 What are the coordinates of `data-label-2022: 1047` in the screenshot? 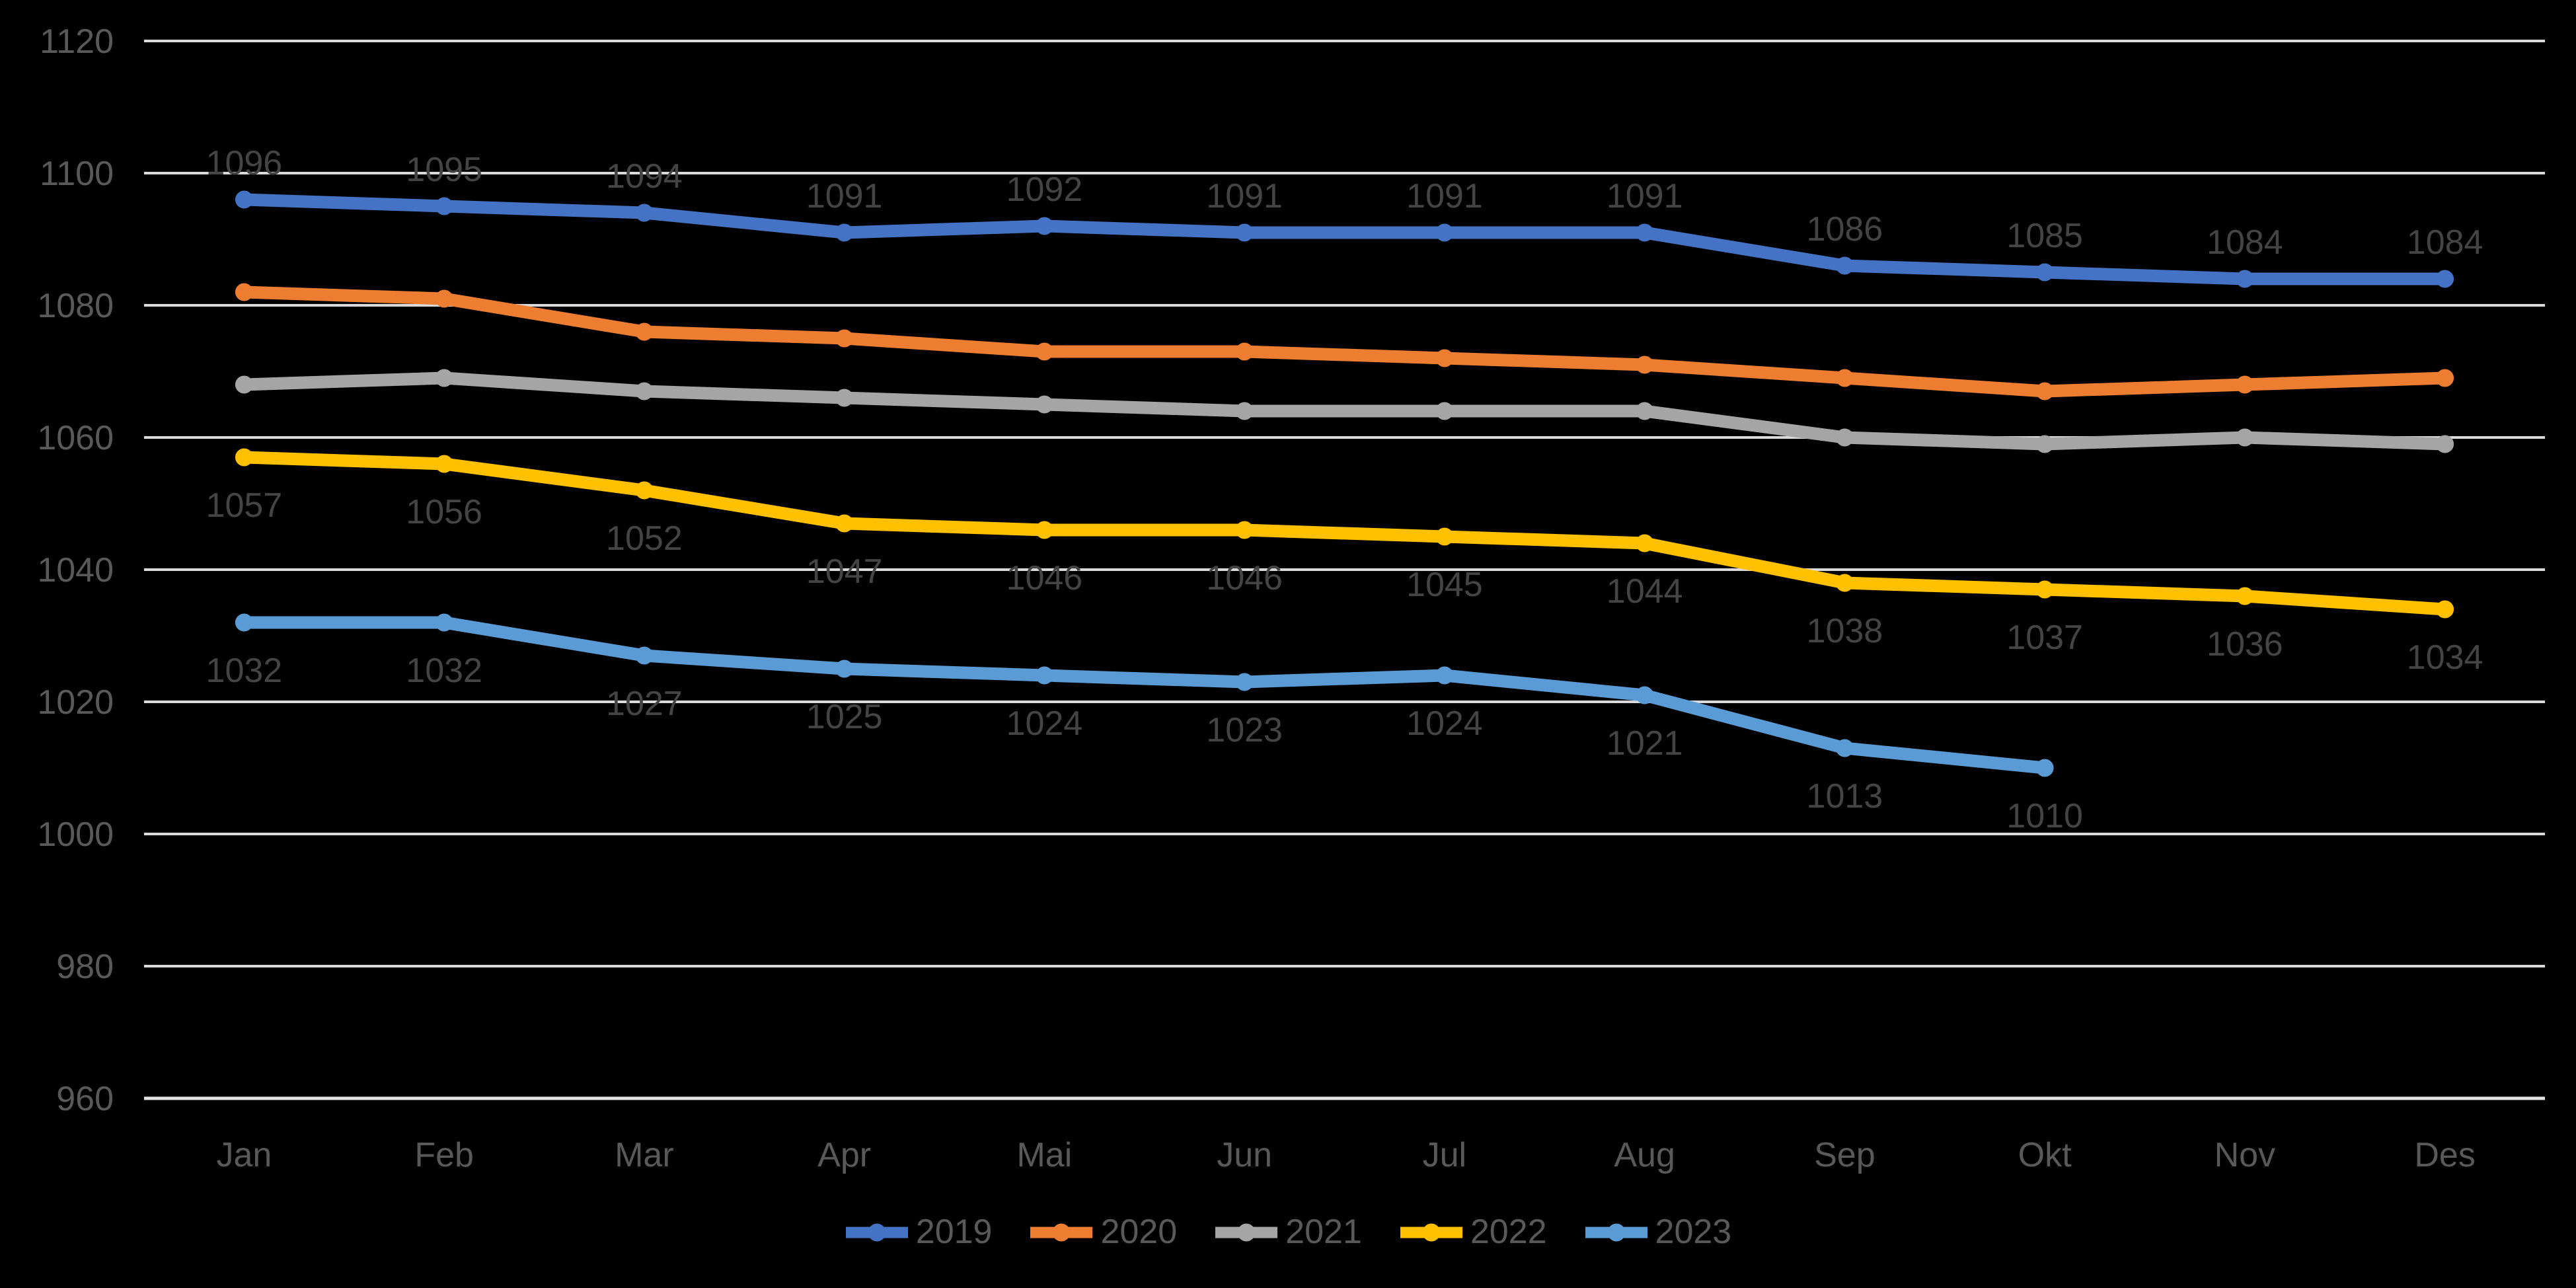 It's located at (845, 571).